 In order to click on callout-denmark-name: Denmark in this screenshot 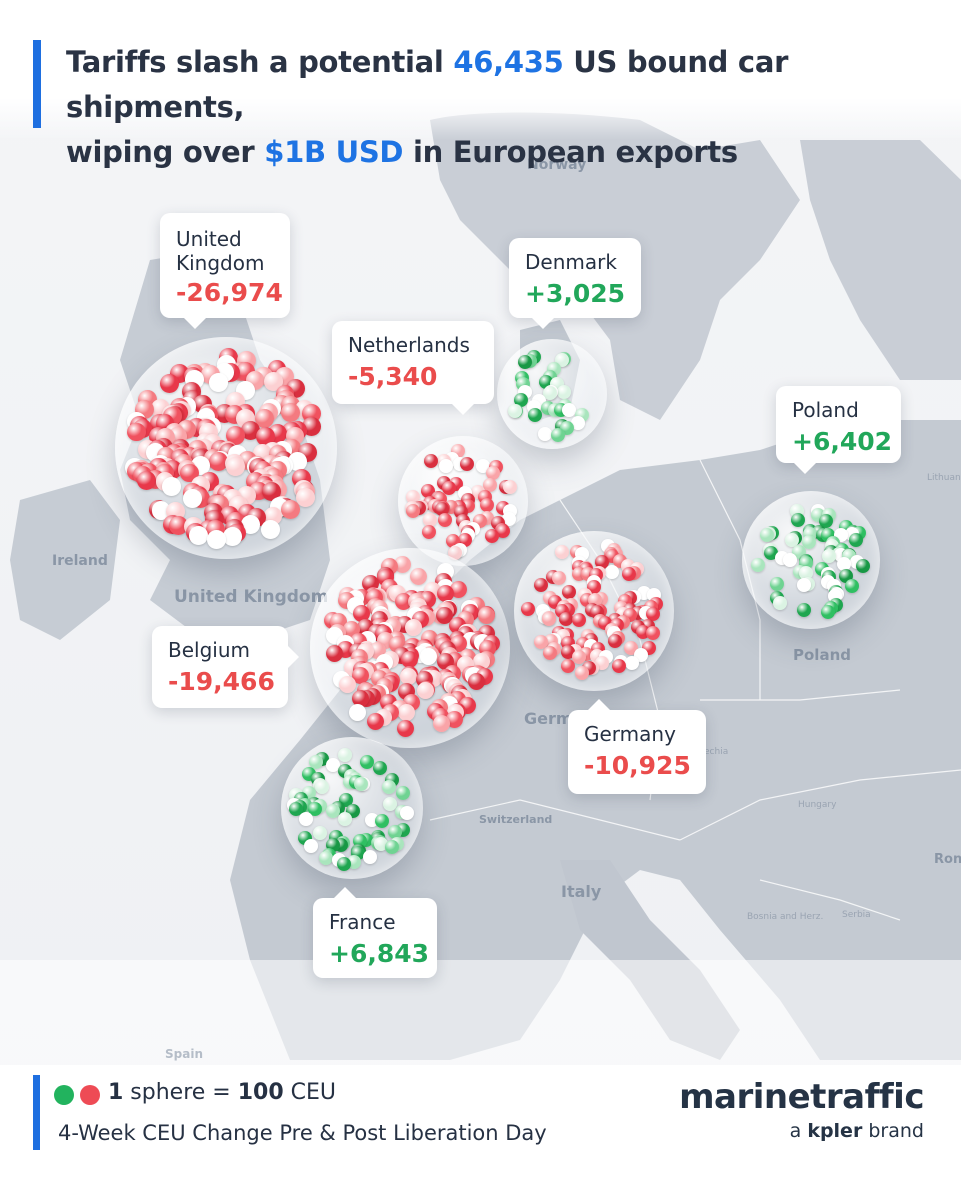, I will do `click(571, 262)`.